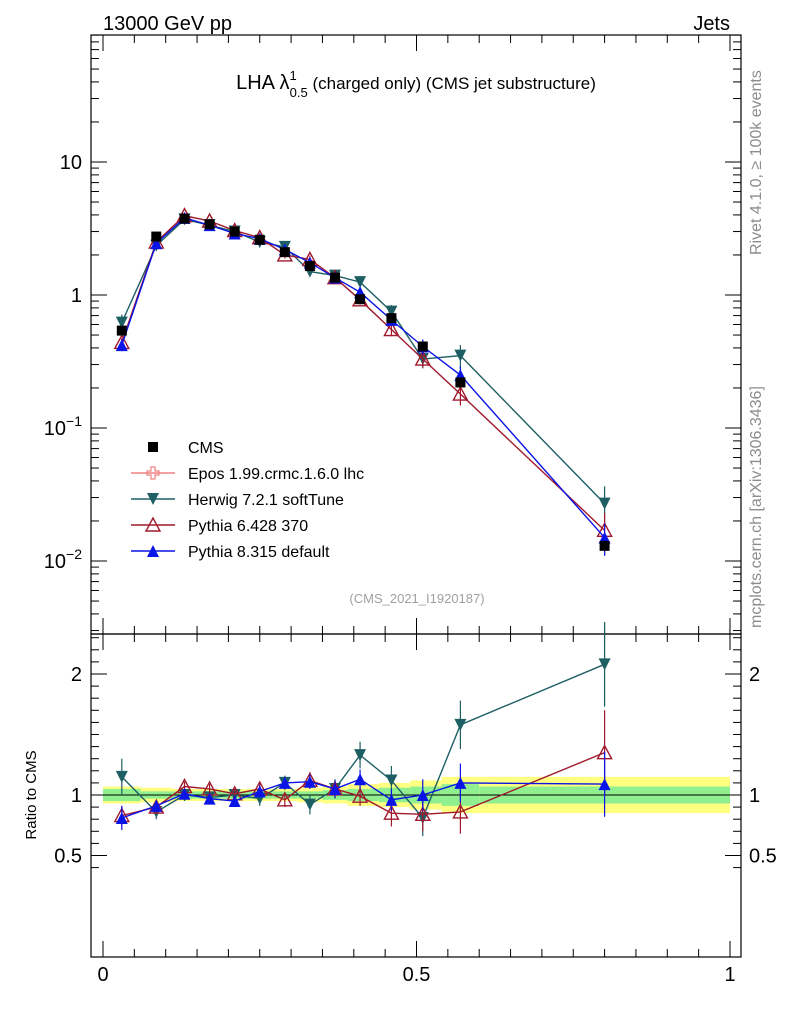 This screenshot has width=786, height=1024. I want to click on title-subscript: 0.5, so click(299, 92).